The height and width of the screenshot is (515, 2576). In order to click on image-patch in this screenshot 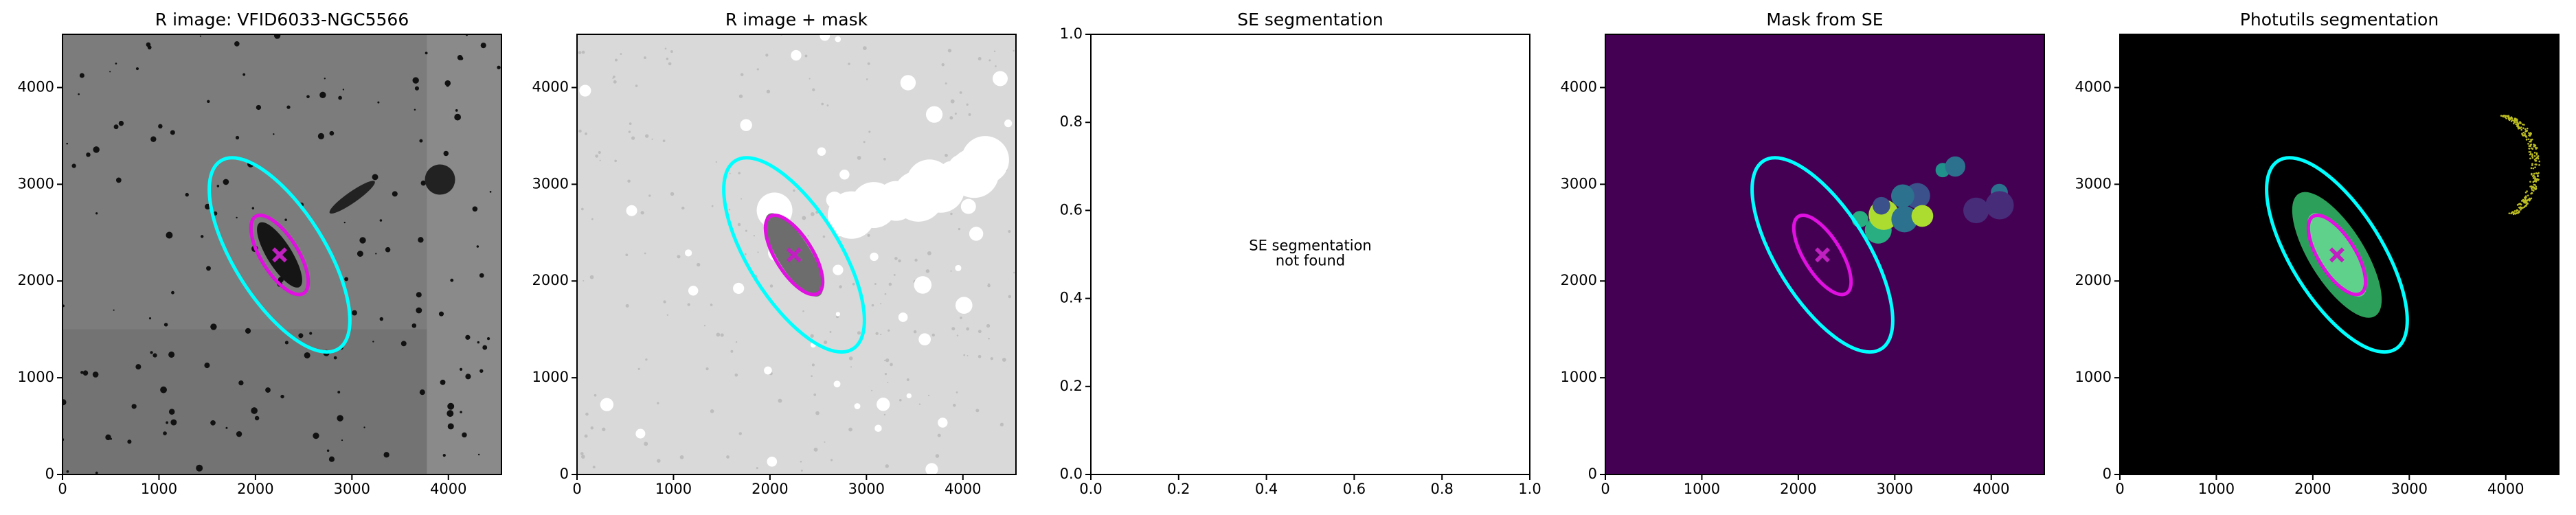, I will do `click(464, 254)`.